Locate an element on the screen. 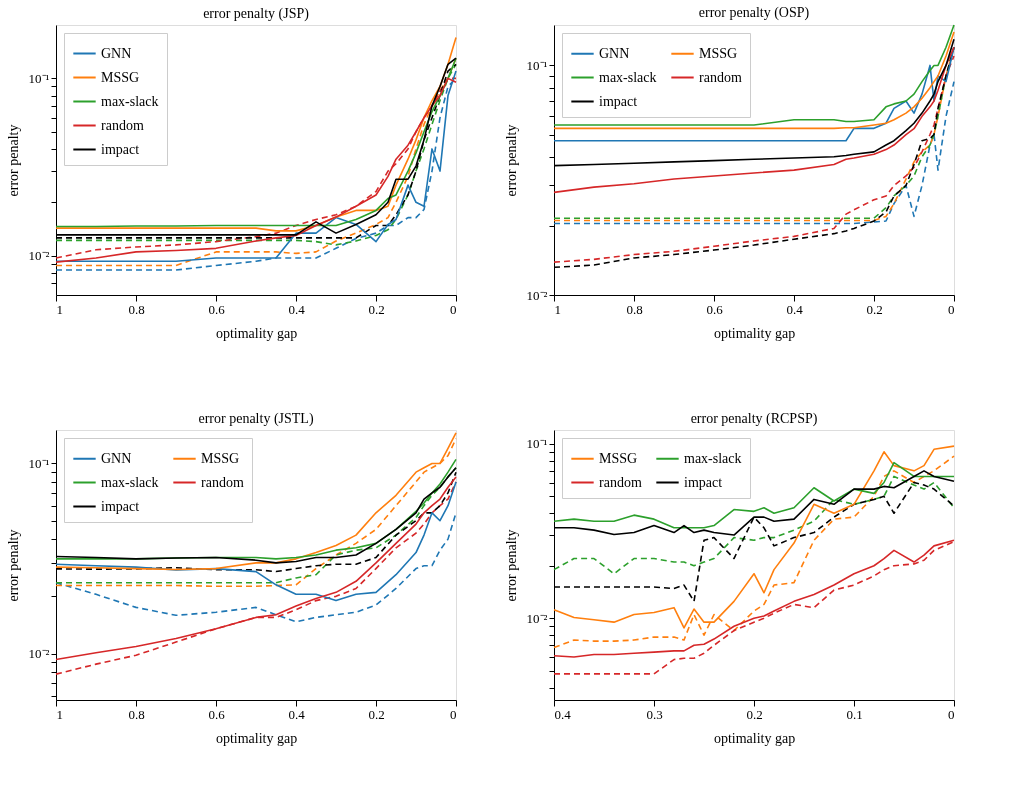  x-tick-label: 0.3 is located at coordinates (654, 714).